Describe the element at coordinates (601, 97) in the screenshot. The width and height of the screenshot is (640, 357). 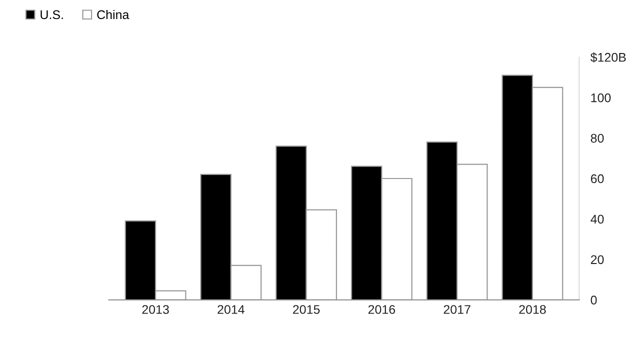
I see `y-tick-label: 100` at that location.